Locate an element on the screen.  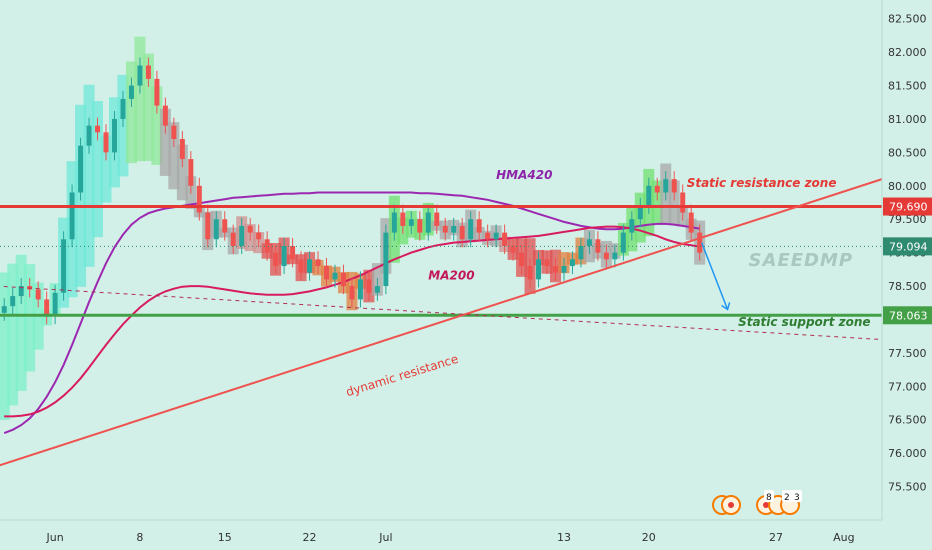
time-tick-label: 20 is located at coordinates (649, 537).